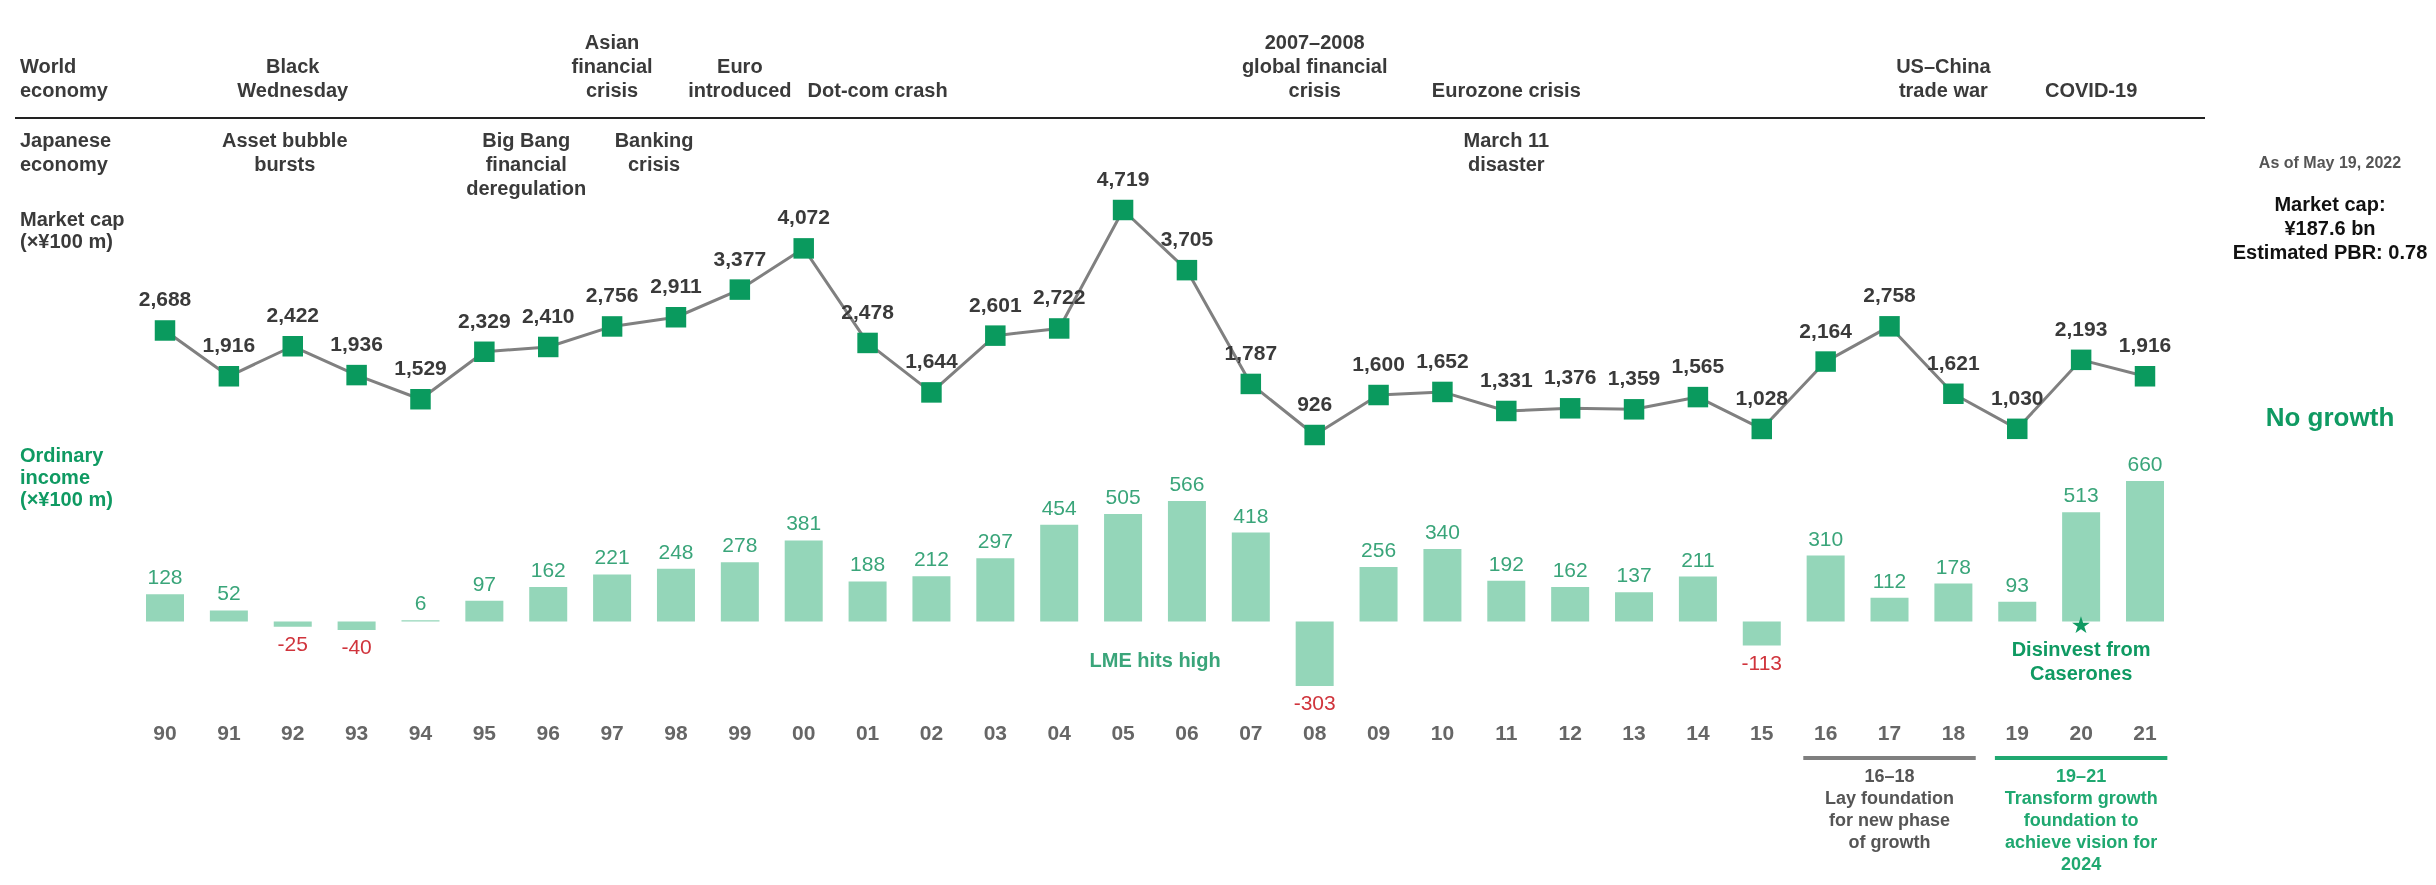 This screenshot has height=885, width=2436. What do you see at coordinates (420, 603) in the screenshot?
I see `data-label: 6` at bounding box center [420, 603].